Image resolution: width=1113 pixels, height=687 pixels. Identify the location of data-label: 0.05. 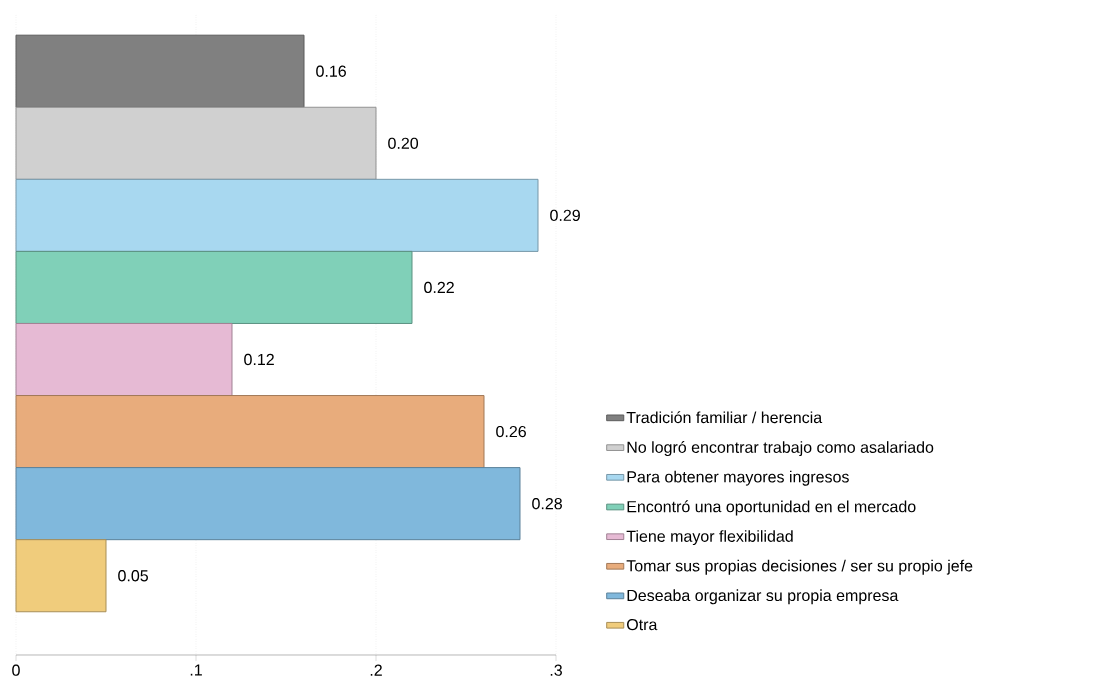
(133, 576).